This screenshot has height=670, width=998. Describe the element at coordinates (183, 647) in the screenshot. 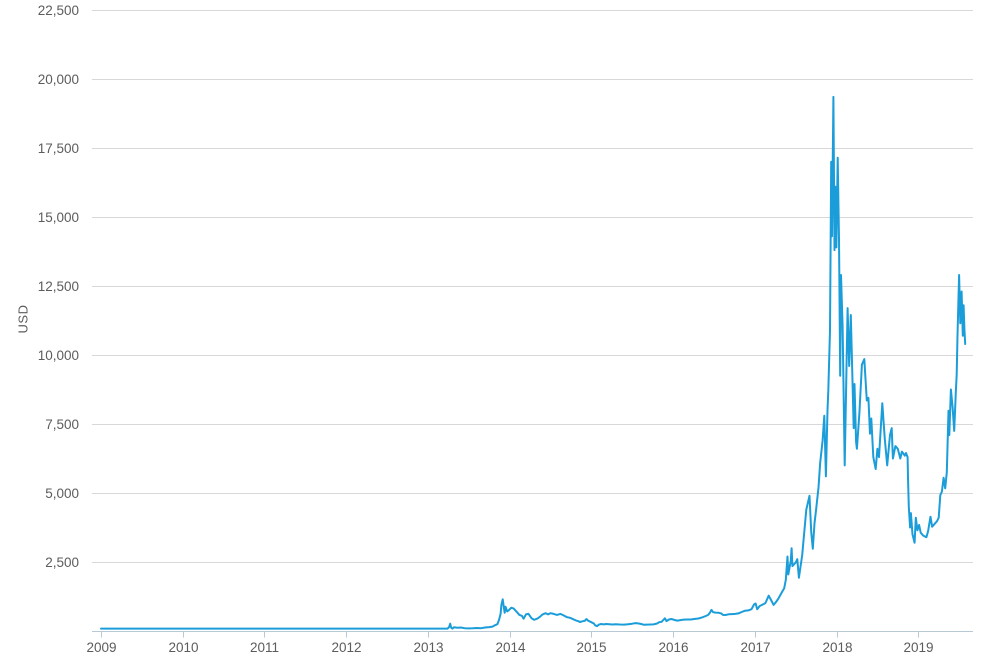

I see `x-tick-label: 2010` at that location.